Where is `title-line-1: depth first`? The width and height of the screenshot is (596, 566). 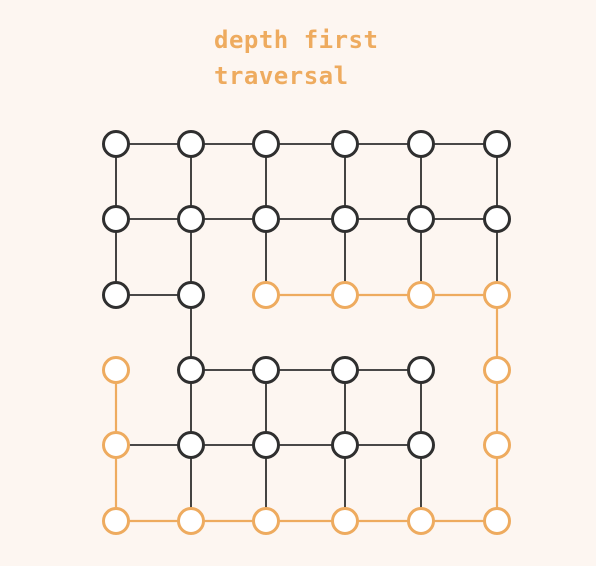
title-line-1: depth first is located at coordinates (296, 40).